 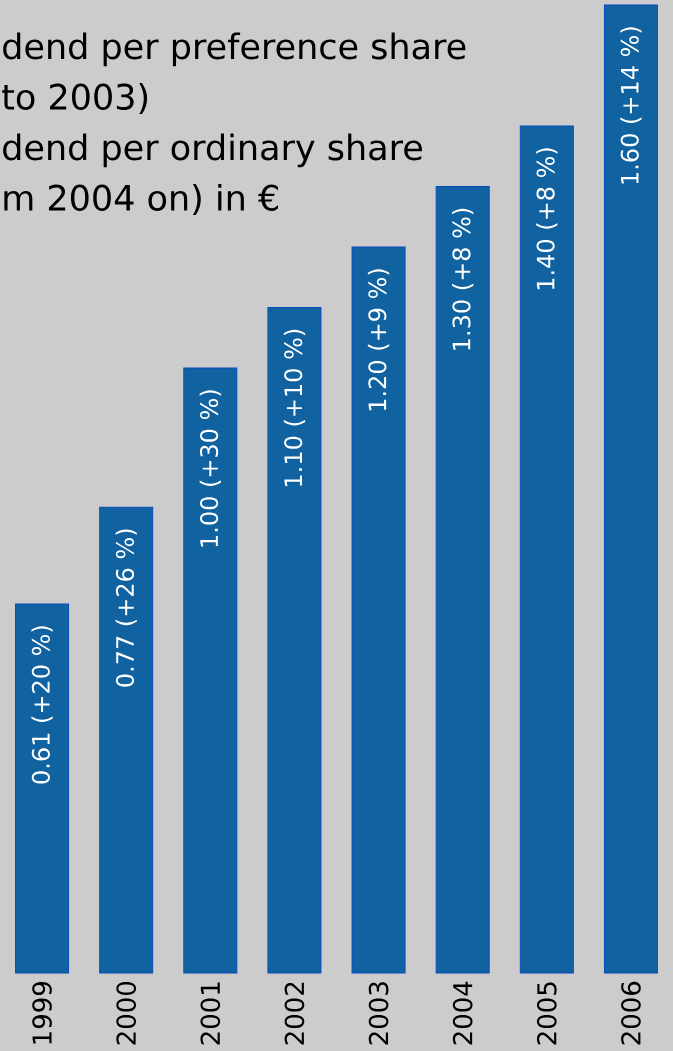 What do you see at coordinates (547, 219) in the screenshot?
I see `data-label: 1.40 (+8 %)` at bounding box center [547, 219].